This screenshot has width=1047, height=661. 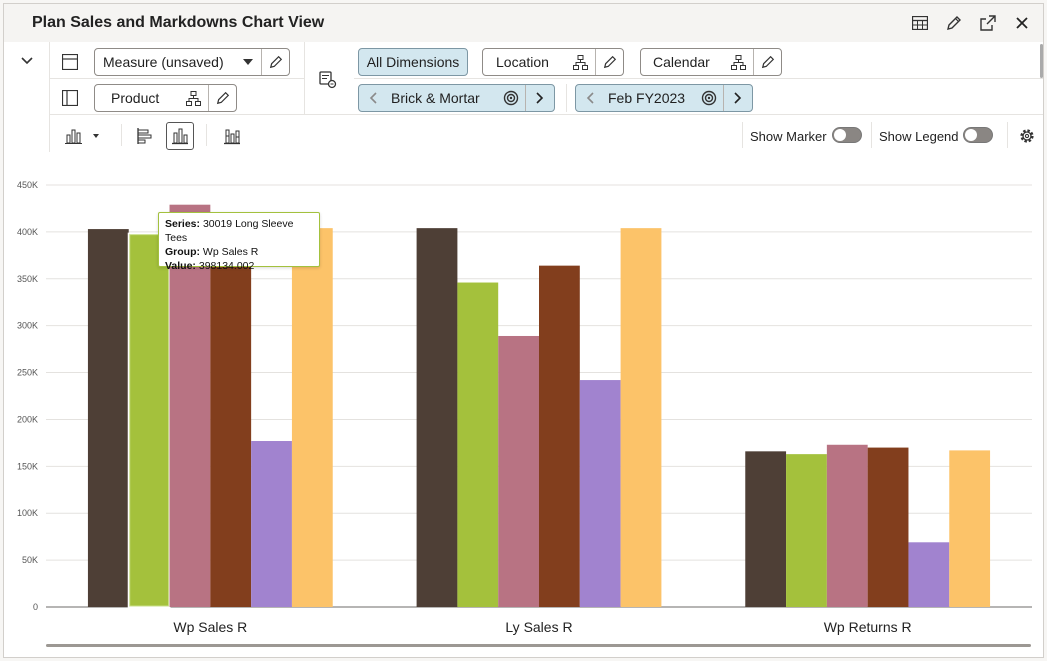 What do you see at coordinates (27, 326) in the screenshot?
I see `y-tick-label: 300K` at bounding box center [27, 326].